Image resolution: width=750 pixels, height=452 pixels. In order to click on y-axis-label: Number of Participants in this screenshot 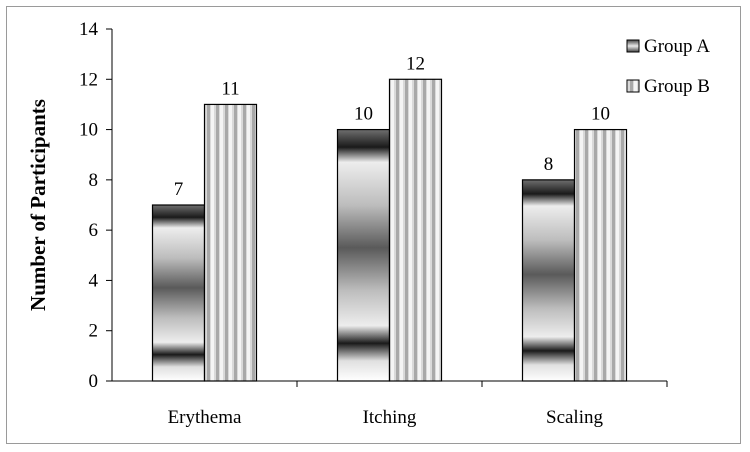, I will do `click(38, 205)`.